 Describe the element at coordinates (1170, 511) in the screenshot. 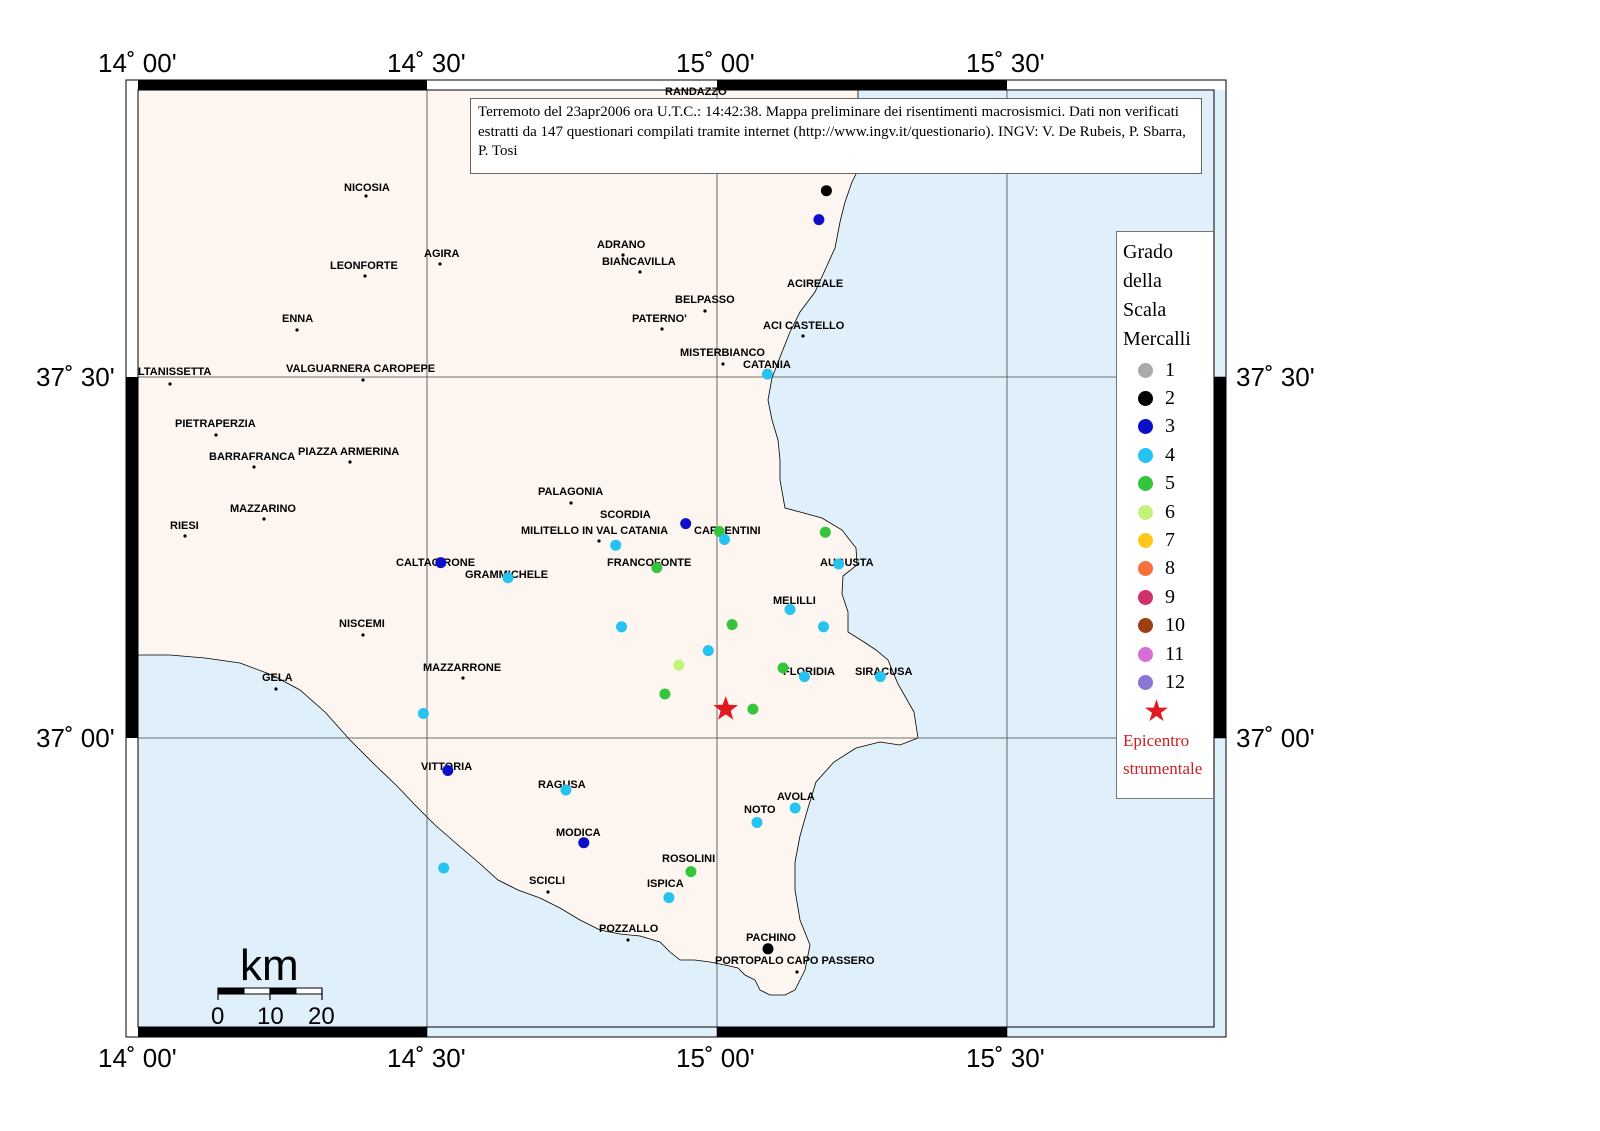

I see `legend-label: 6` at that location.